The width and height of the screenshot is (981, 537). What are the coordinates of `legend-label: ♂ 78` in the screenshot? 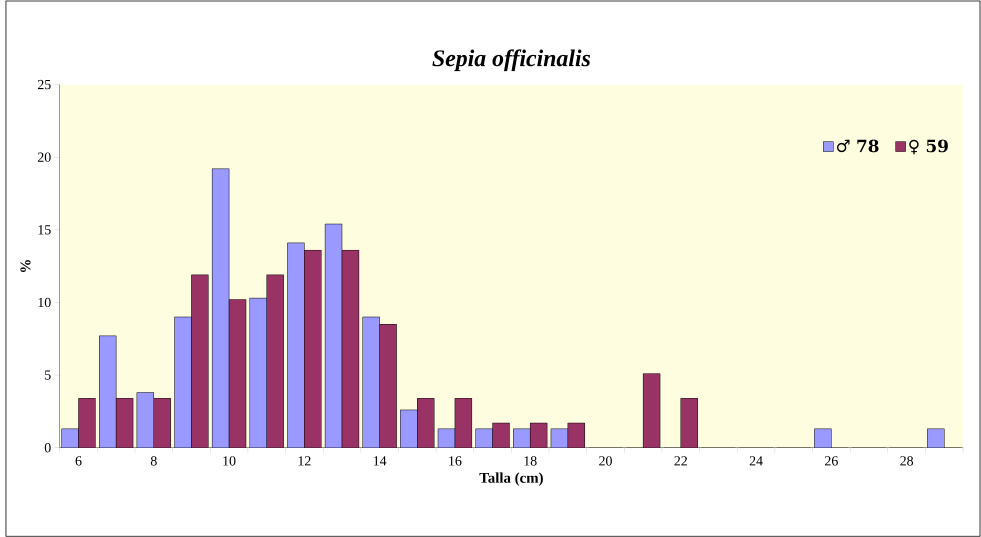 It's located at (857, 145).